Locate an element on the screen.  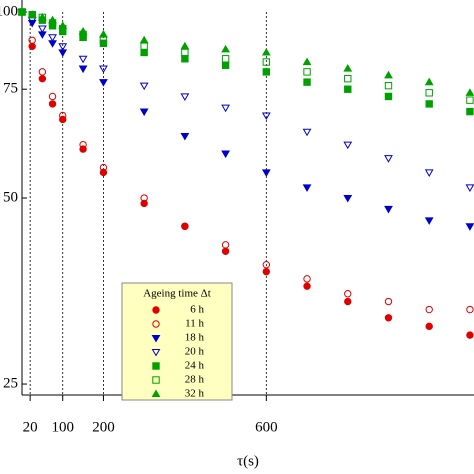
x-axis-label: τ(s) is located at coordinates (248, 461).